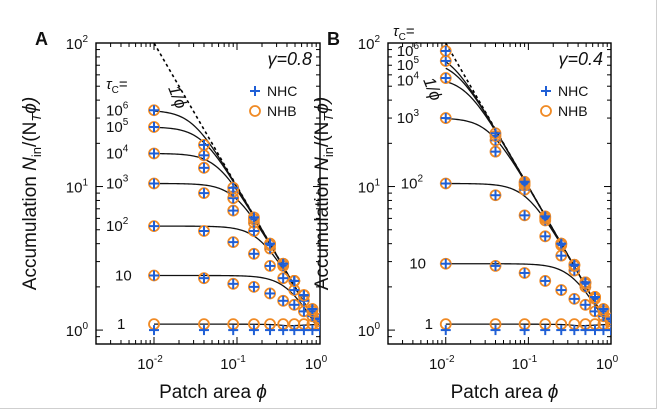  Describe the element at coordinates (417, 264) in the screenshot. I see `tau-label: 10` at that location.